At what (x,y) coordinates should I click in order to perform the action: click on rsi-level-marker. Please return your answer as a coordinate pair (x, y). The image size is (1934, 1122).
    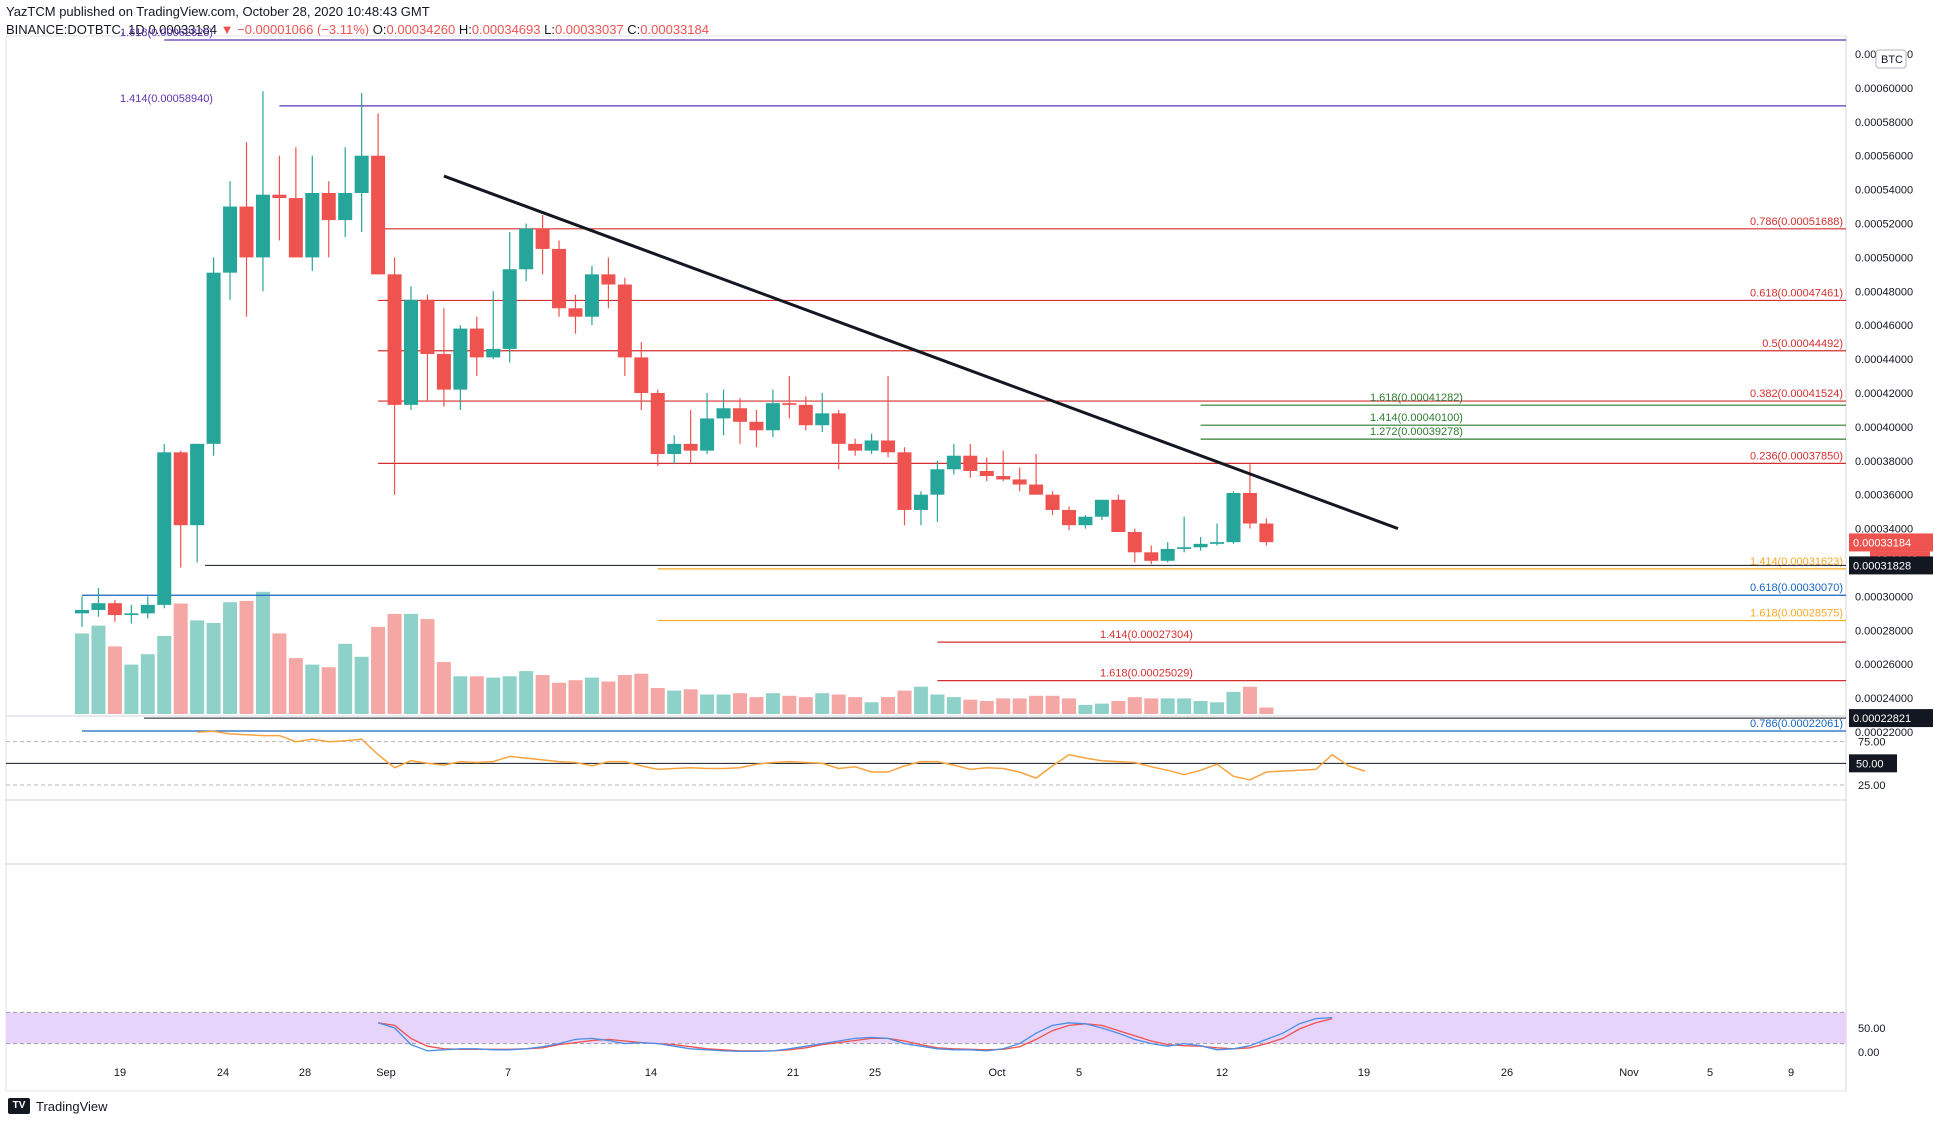
    Looking at the image, I should click on (1873, 763).